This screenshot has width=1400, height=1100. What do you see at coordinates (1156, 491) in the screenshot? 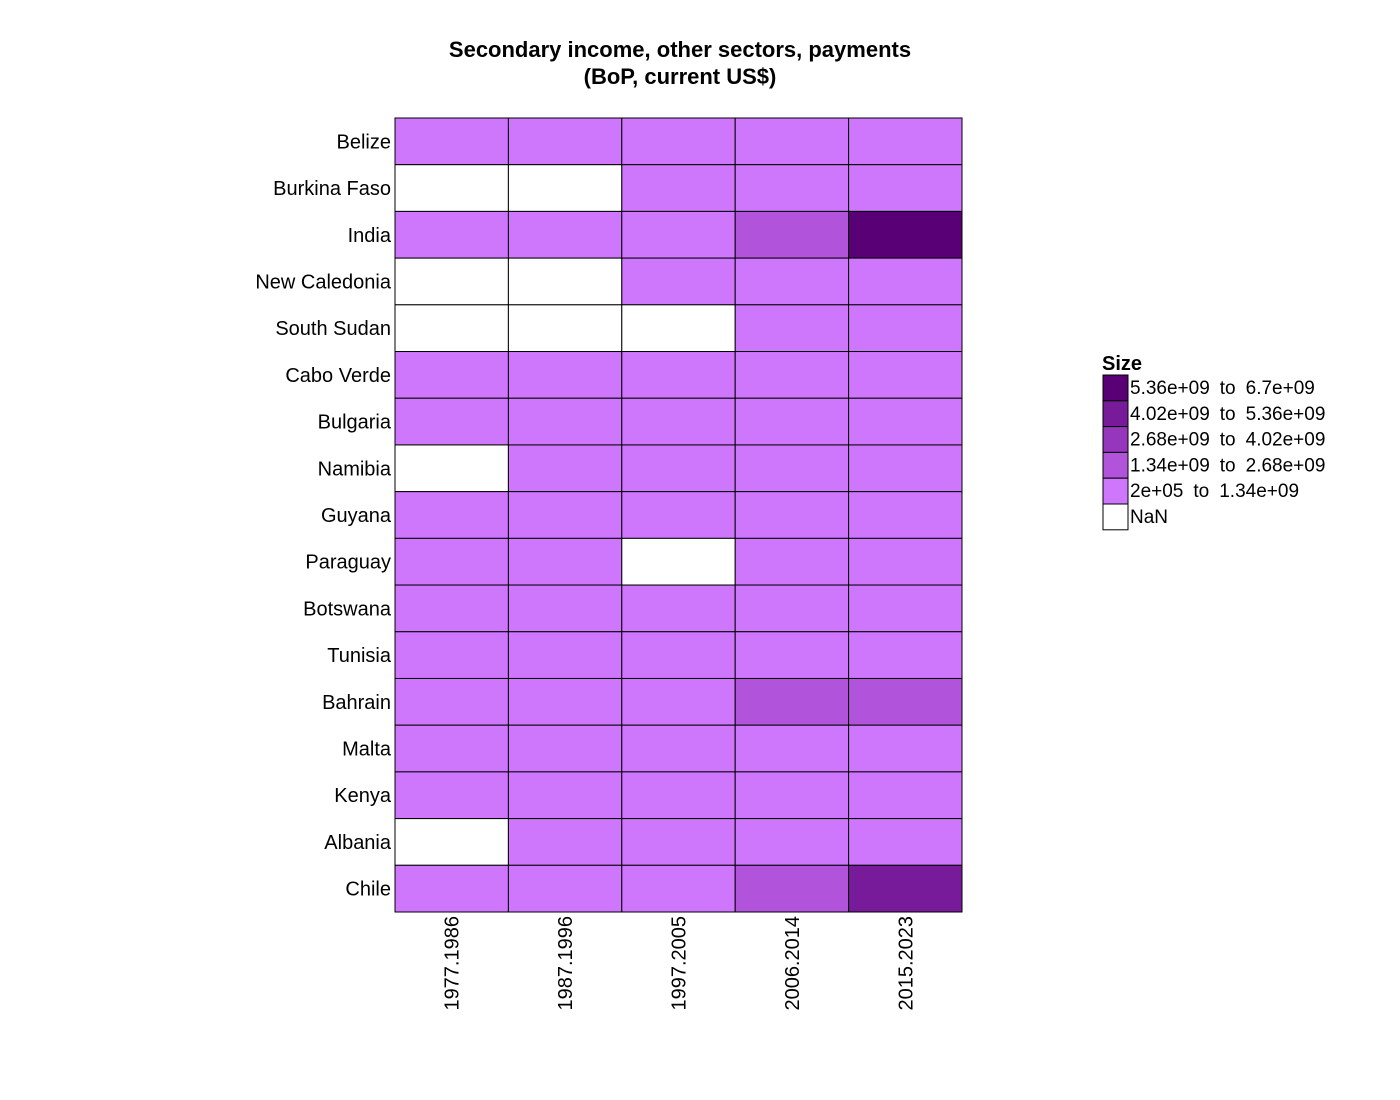
I see `legend-label-from: 2e+05` at bounding box center [1156, 491].